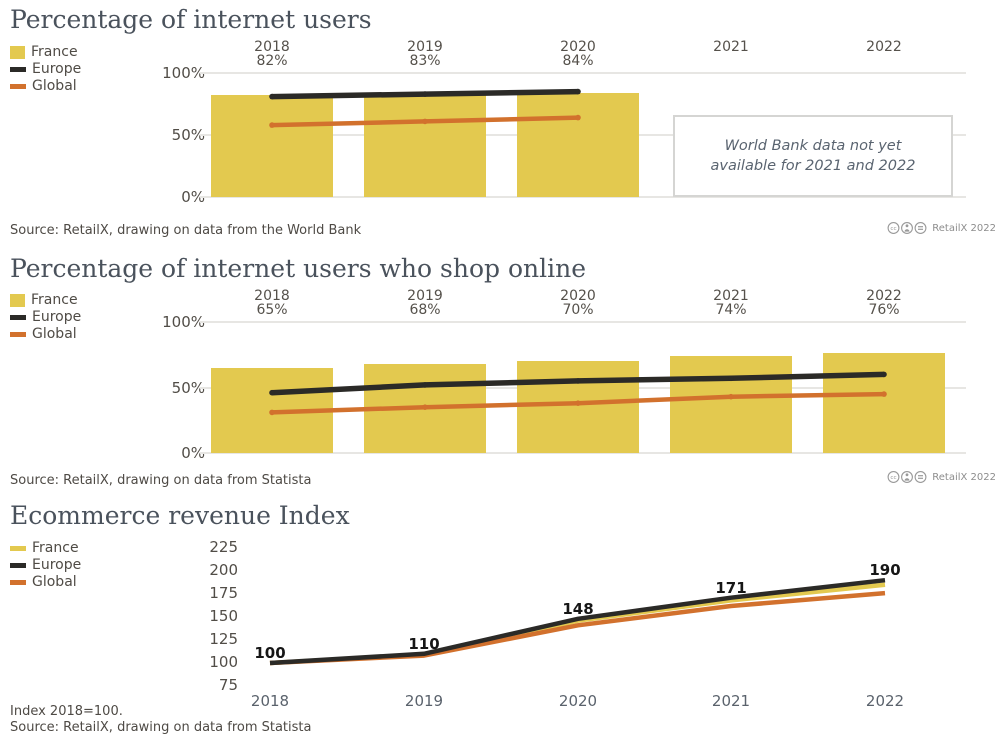  I want to click on y-axis-tick-label: 100, so click(223, 662).